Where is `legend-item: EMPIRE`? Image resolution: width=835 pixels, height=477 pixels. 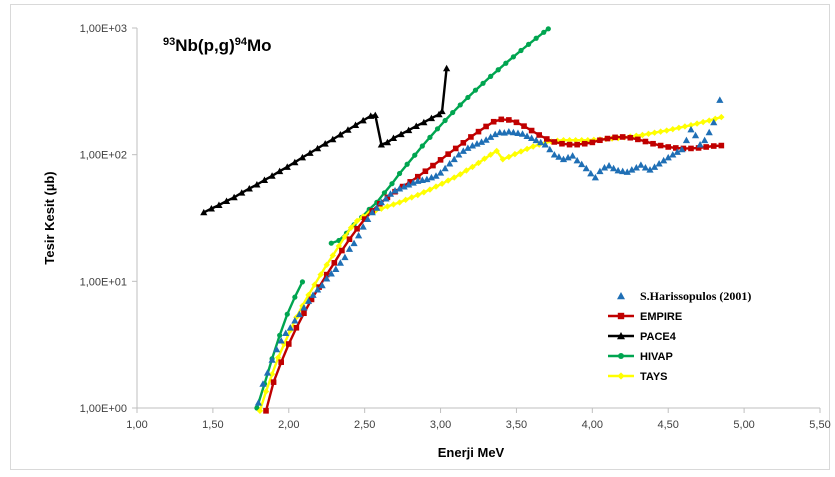
legend-item: EMPIRE is located at coordinates (645, 317).